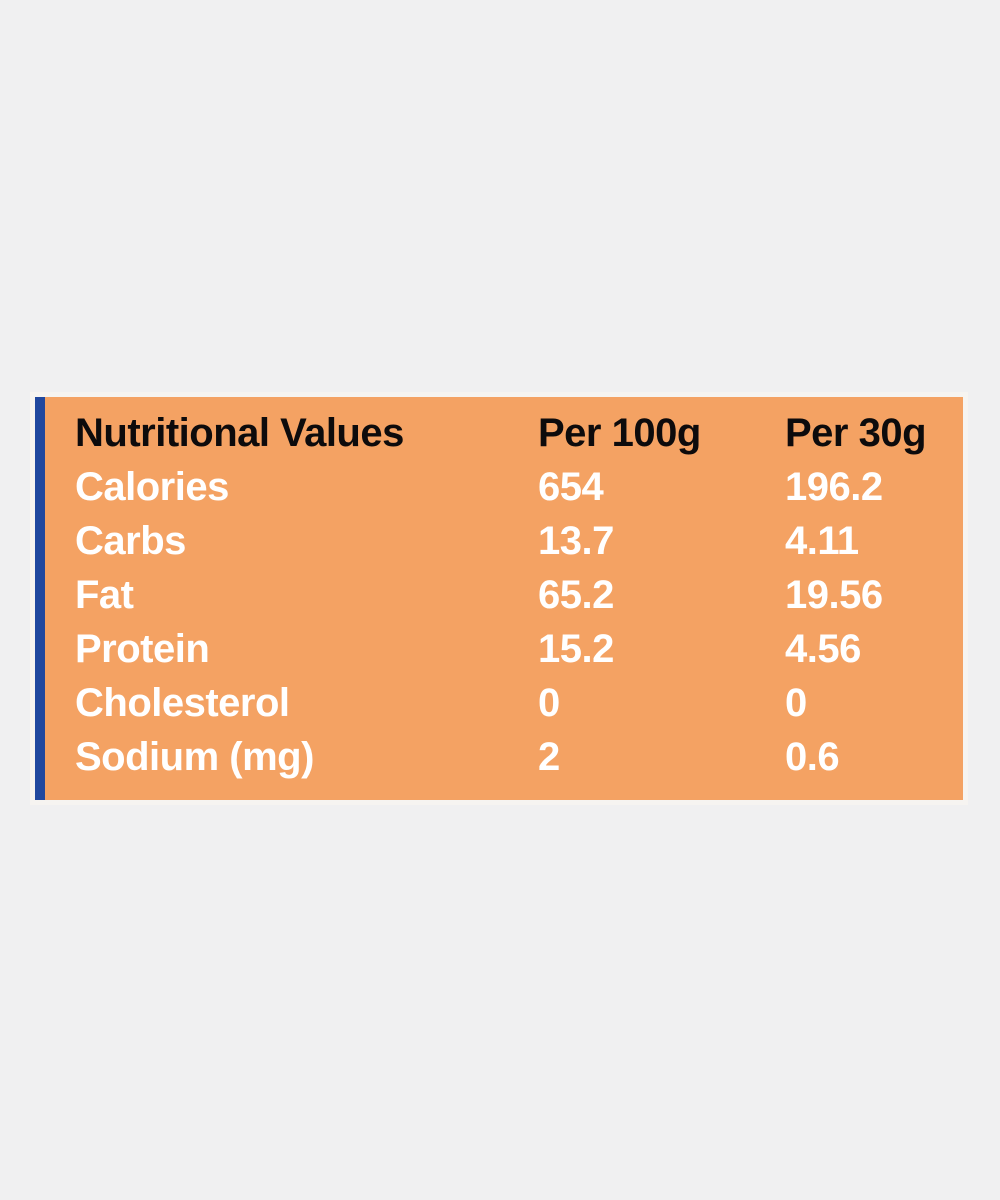 The image size is (1000, 1200). What do you see at coordinates (549, 703) in the screenshot?
I see `row-cholesterol-per-100g: 0` at bounding box center [549, 703].